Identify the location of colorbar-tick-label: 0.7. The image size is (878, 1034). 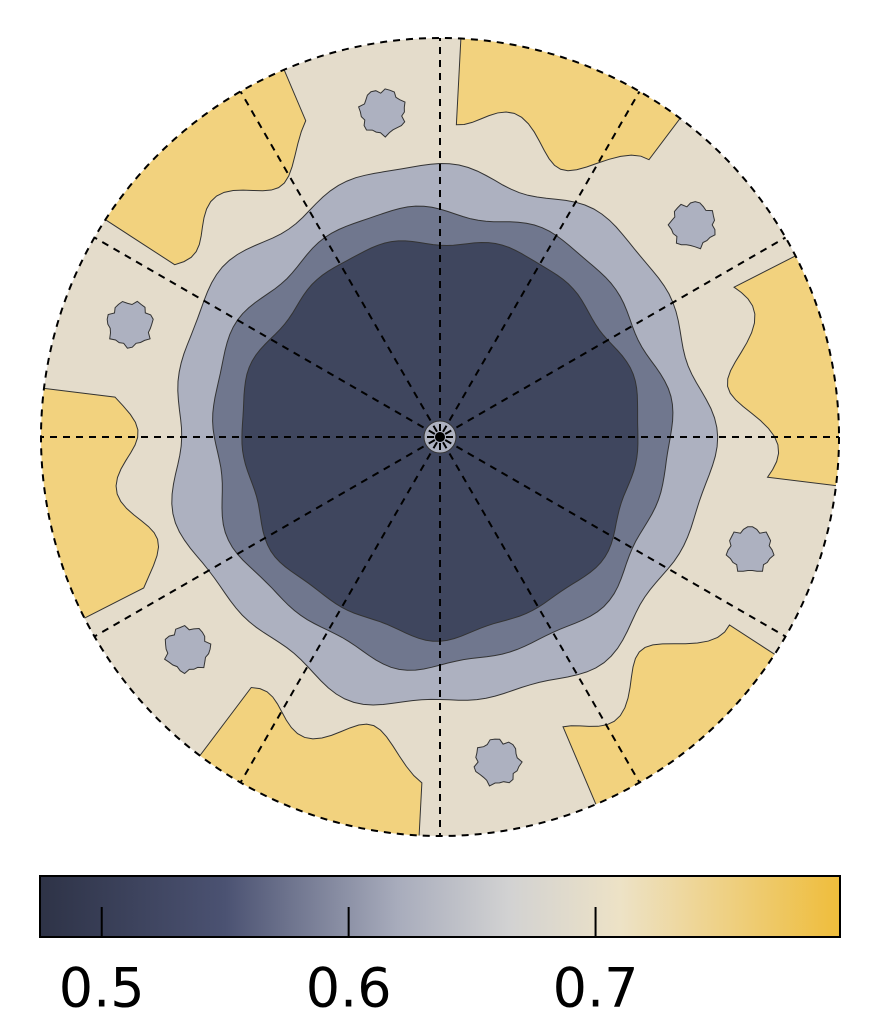
(596, 988).